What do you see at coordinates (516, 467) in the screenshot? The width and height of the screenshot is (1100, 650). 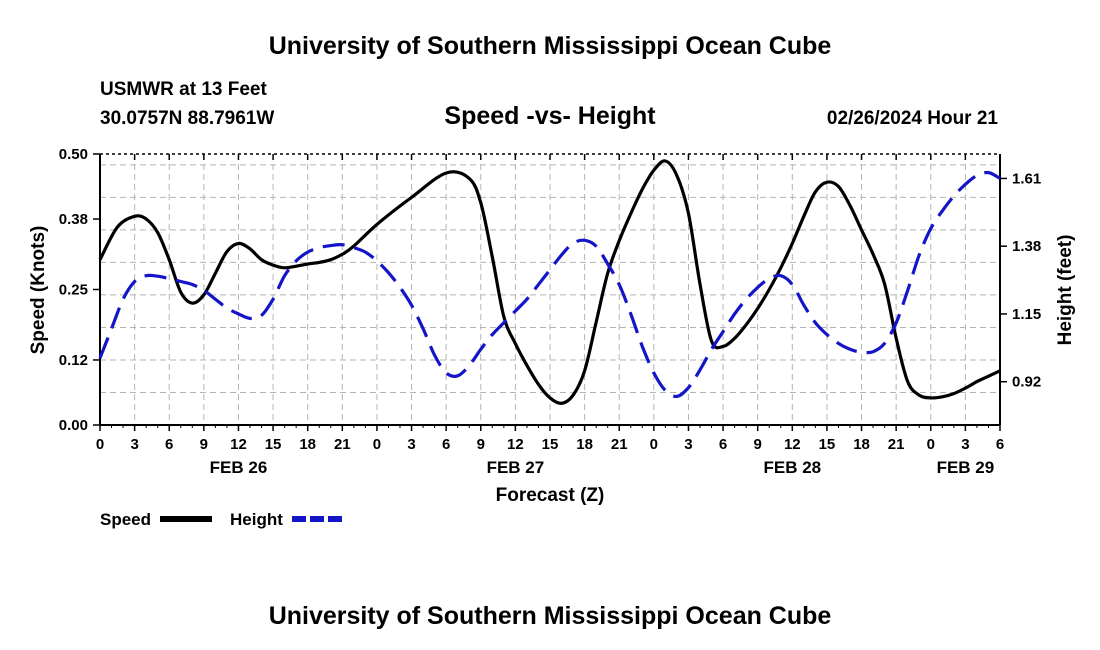 I see `day-label: FEB 27` at bounding box center [516, 467].